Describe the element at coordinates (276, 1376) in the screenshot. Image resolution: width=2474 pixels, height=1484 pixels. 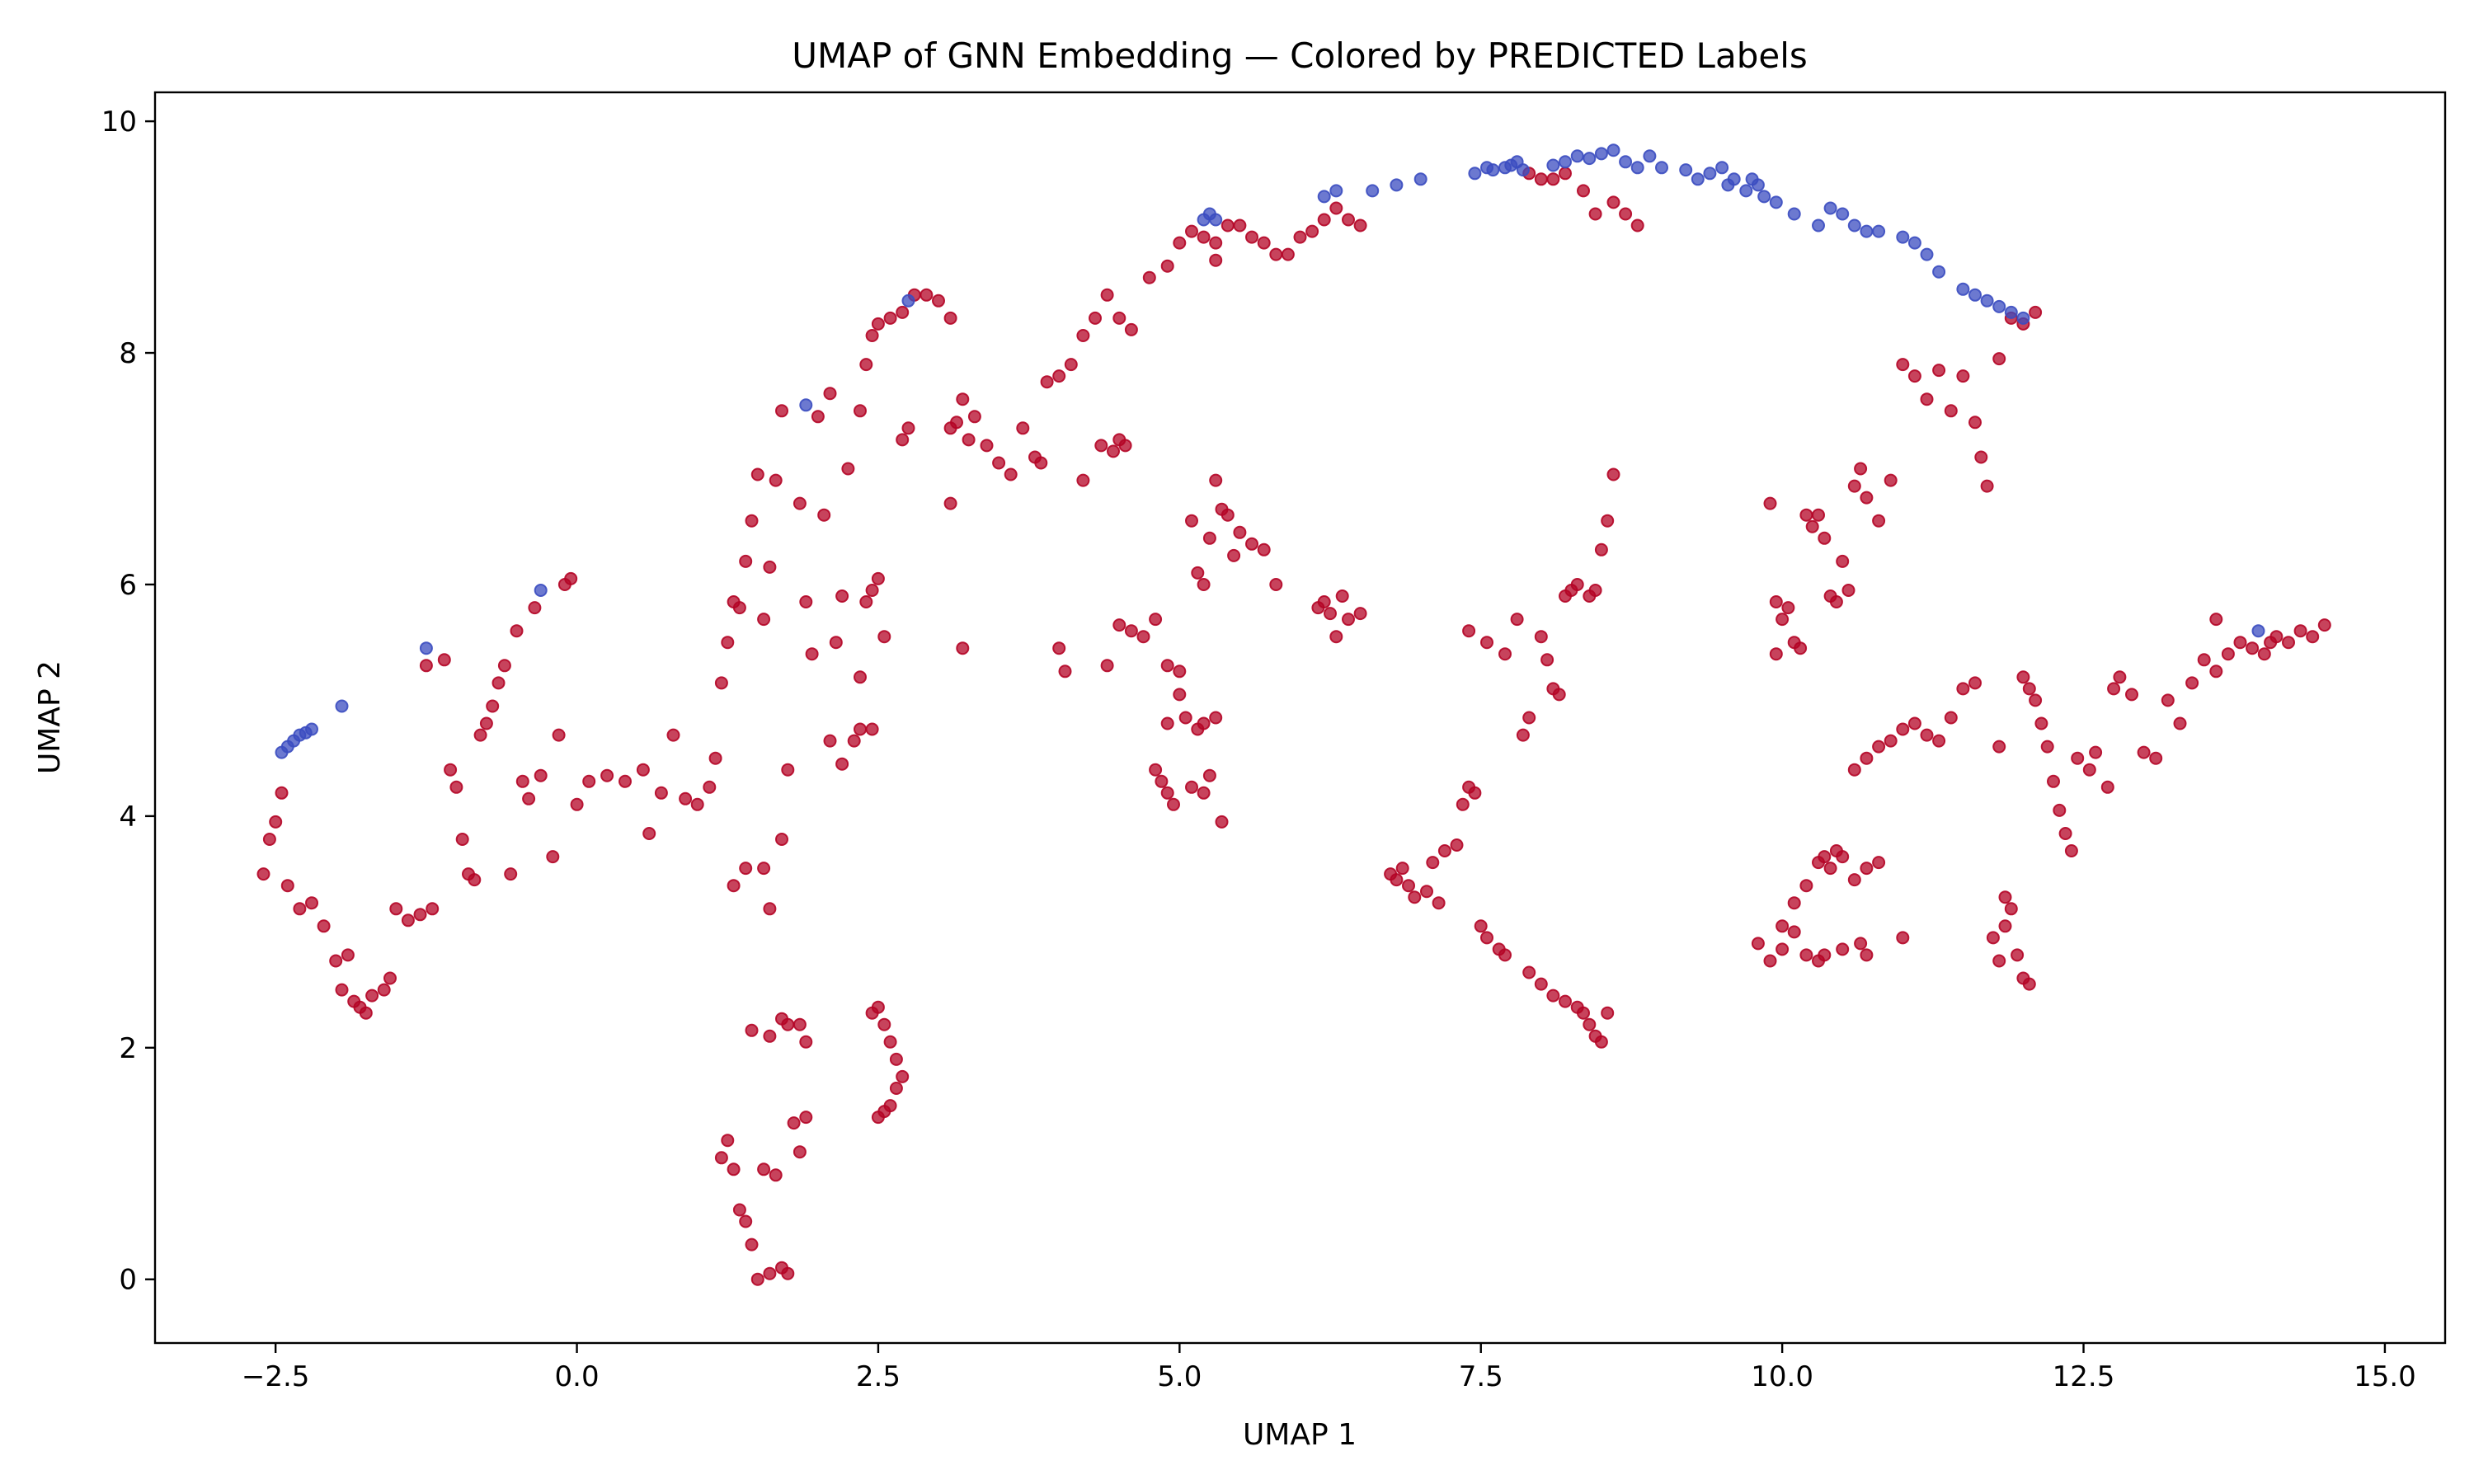
I see `x-tick-label: −2.5` at that location.